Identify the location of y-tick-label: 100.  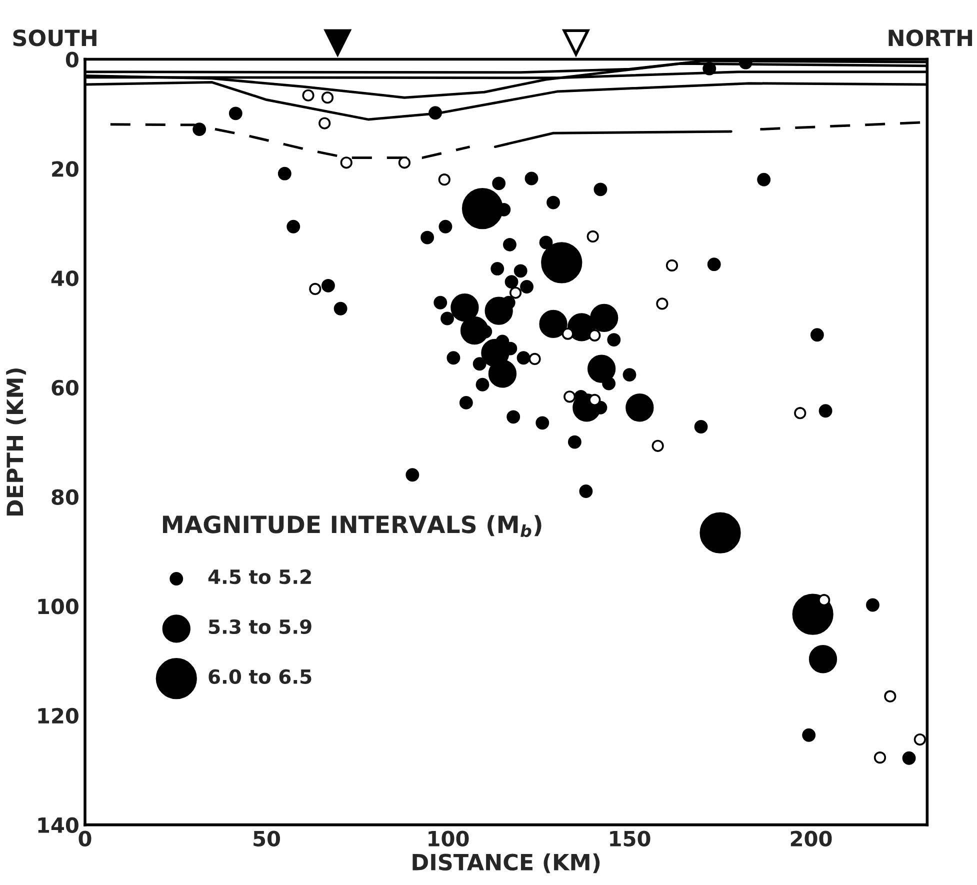
(58, 606).